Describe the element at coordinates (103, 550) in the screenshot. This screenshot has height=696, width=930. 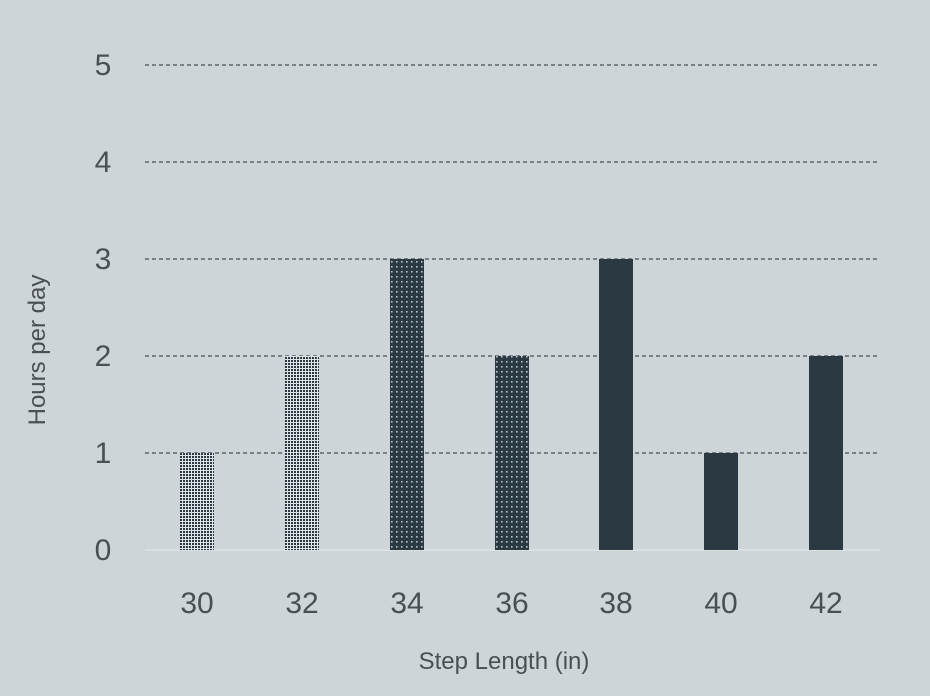
I see `y-tick-label: 0` at that location.